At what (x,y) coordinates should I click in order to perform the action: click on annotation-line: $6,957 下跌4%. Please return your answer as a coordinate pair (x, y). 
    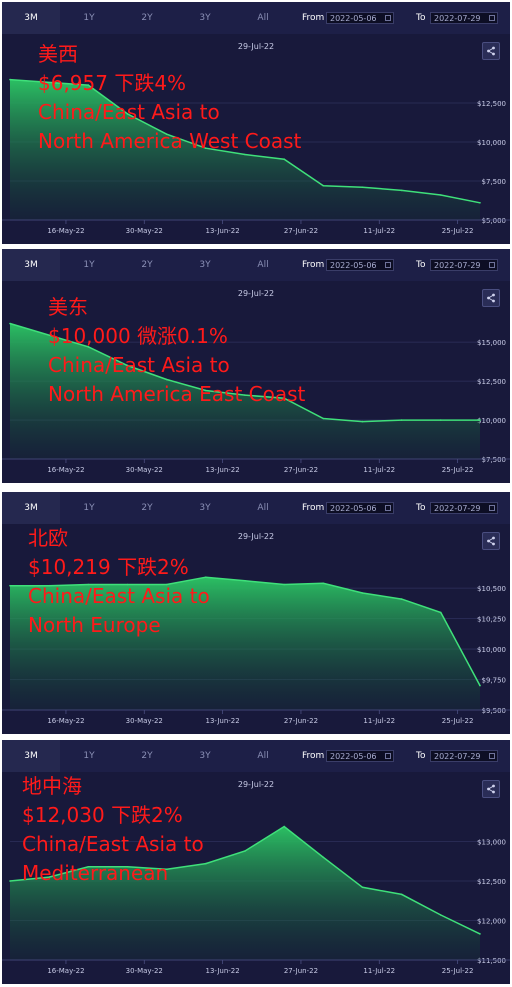
    Looking at the image, I should click on (112, 83).